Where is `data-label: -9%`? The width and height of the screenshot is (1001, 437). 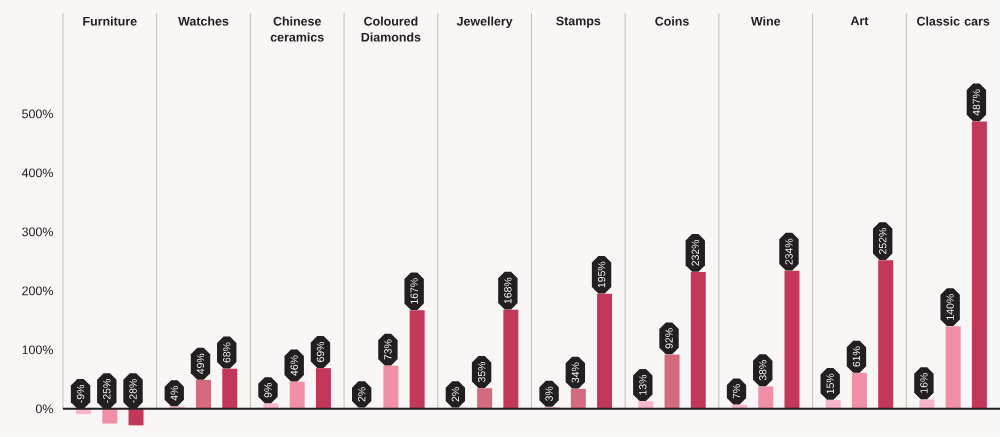
data-label: -9% is located at coordinates (80, 394).